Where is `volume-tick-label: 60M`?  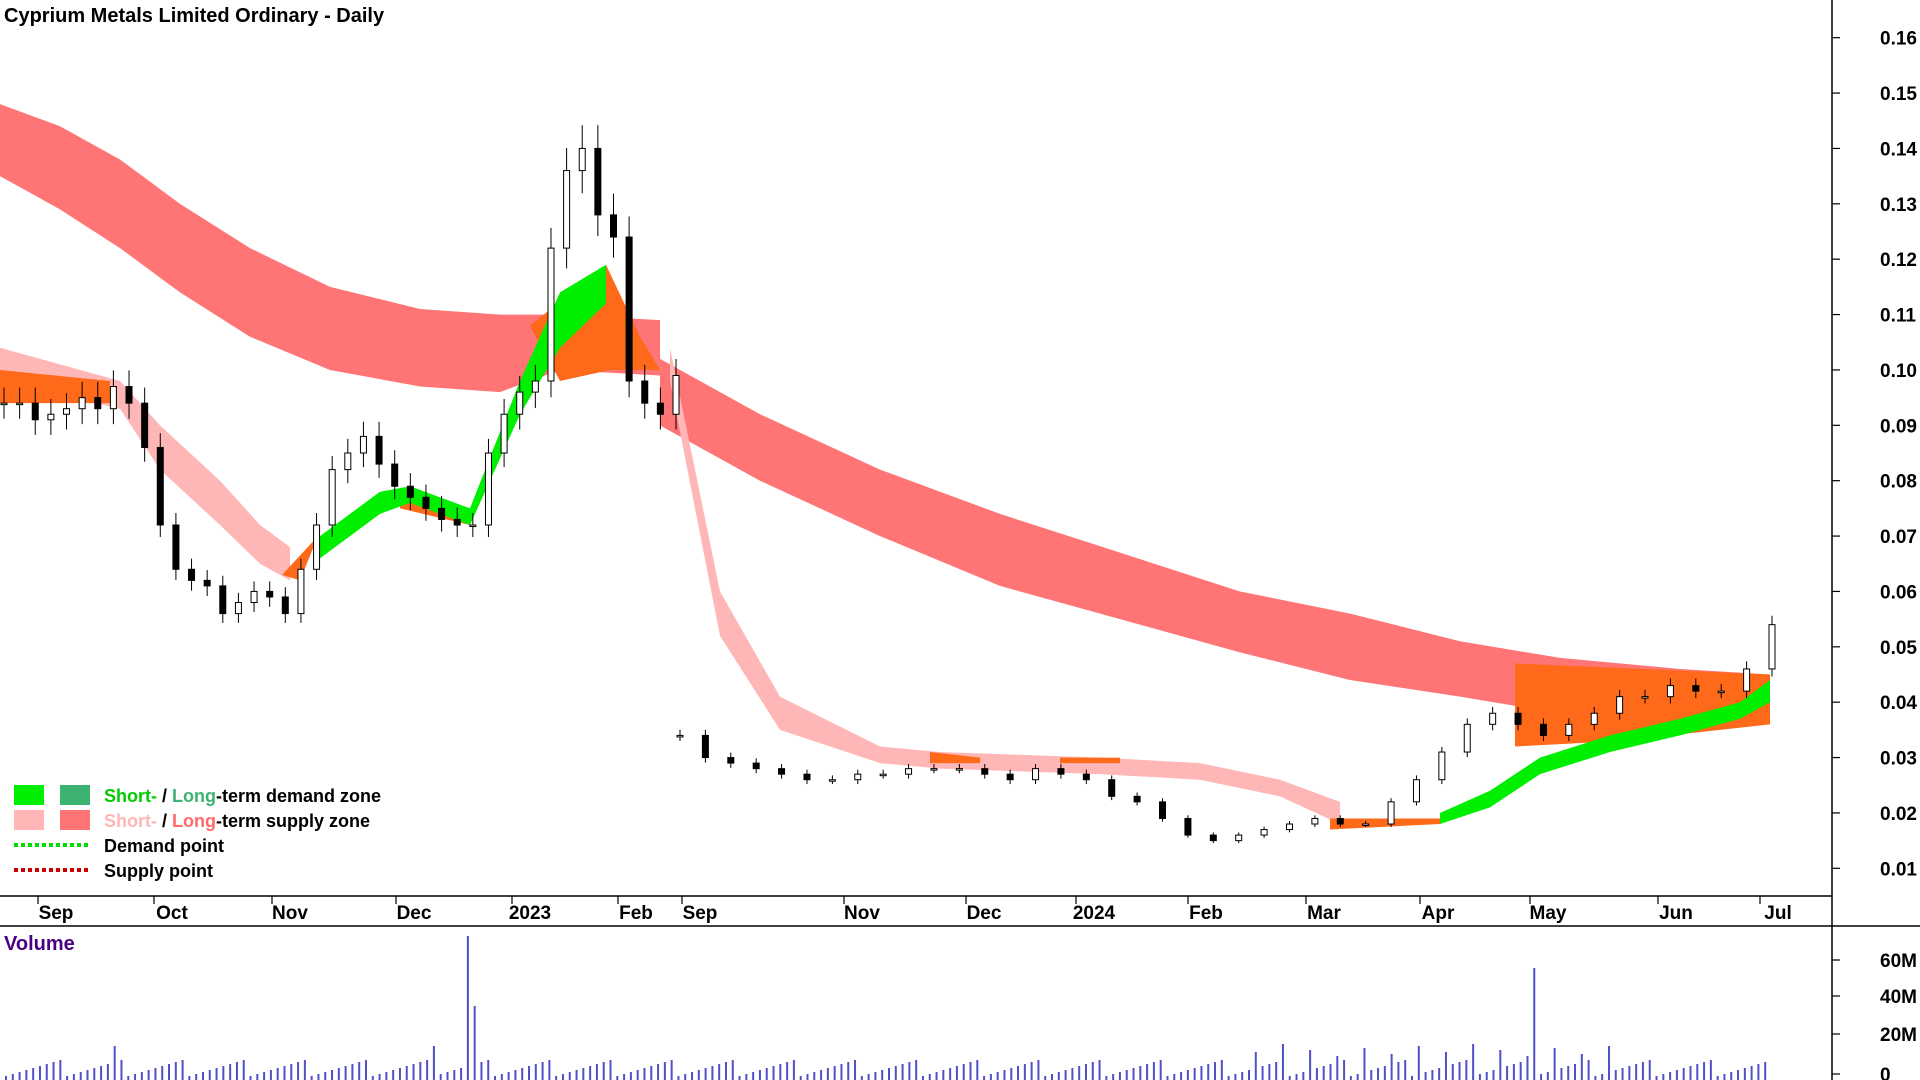 volume-tick-label: 60M is located at coordinates (1898, 961).